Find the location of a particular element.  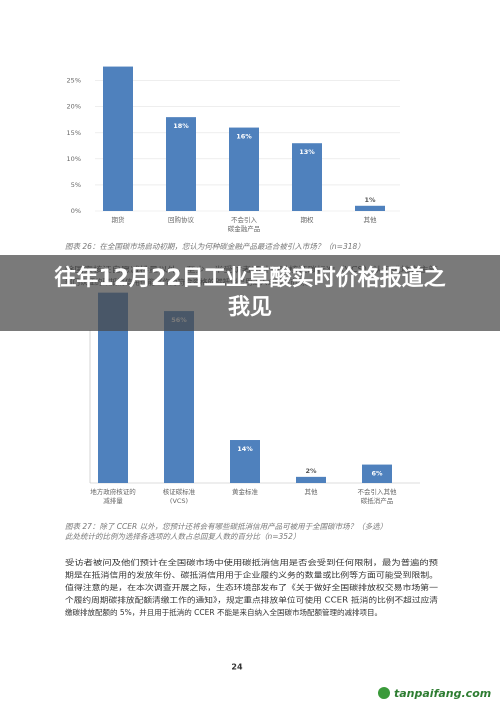

x-tick-label: 核证碳标准(VCS) is located at coordinates (179, 496).